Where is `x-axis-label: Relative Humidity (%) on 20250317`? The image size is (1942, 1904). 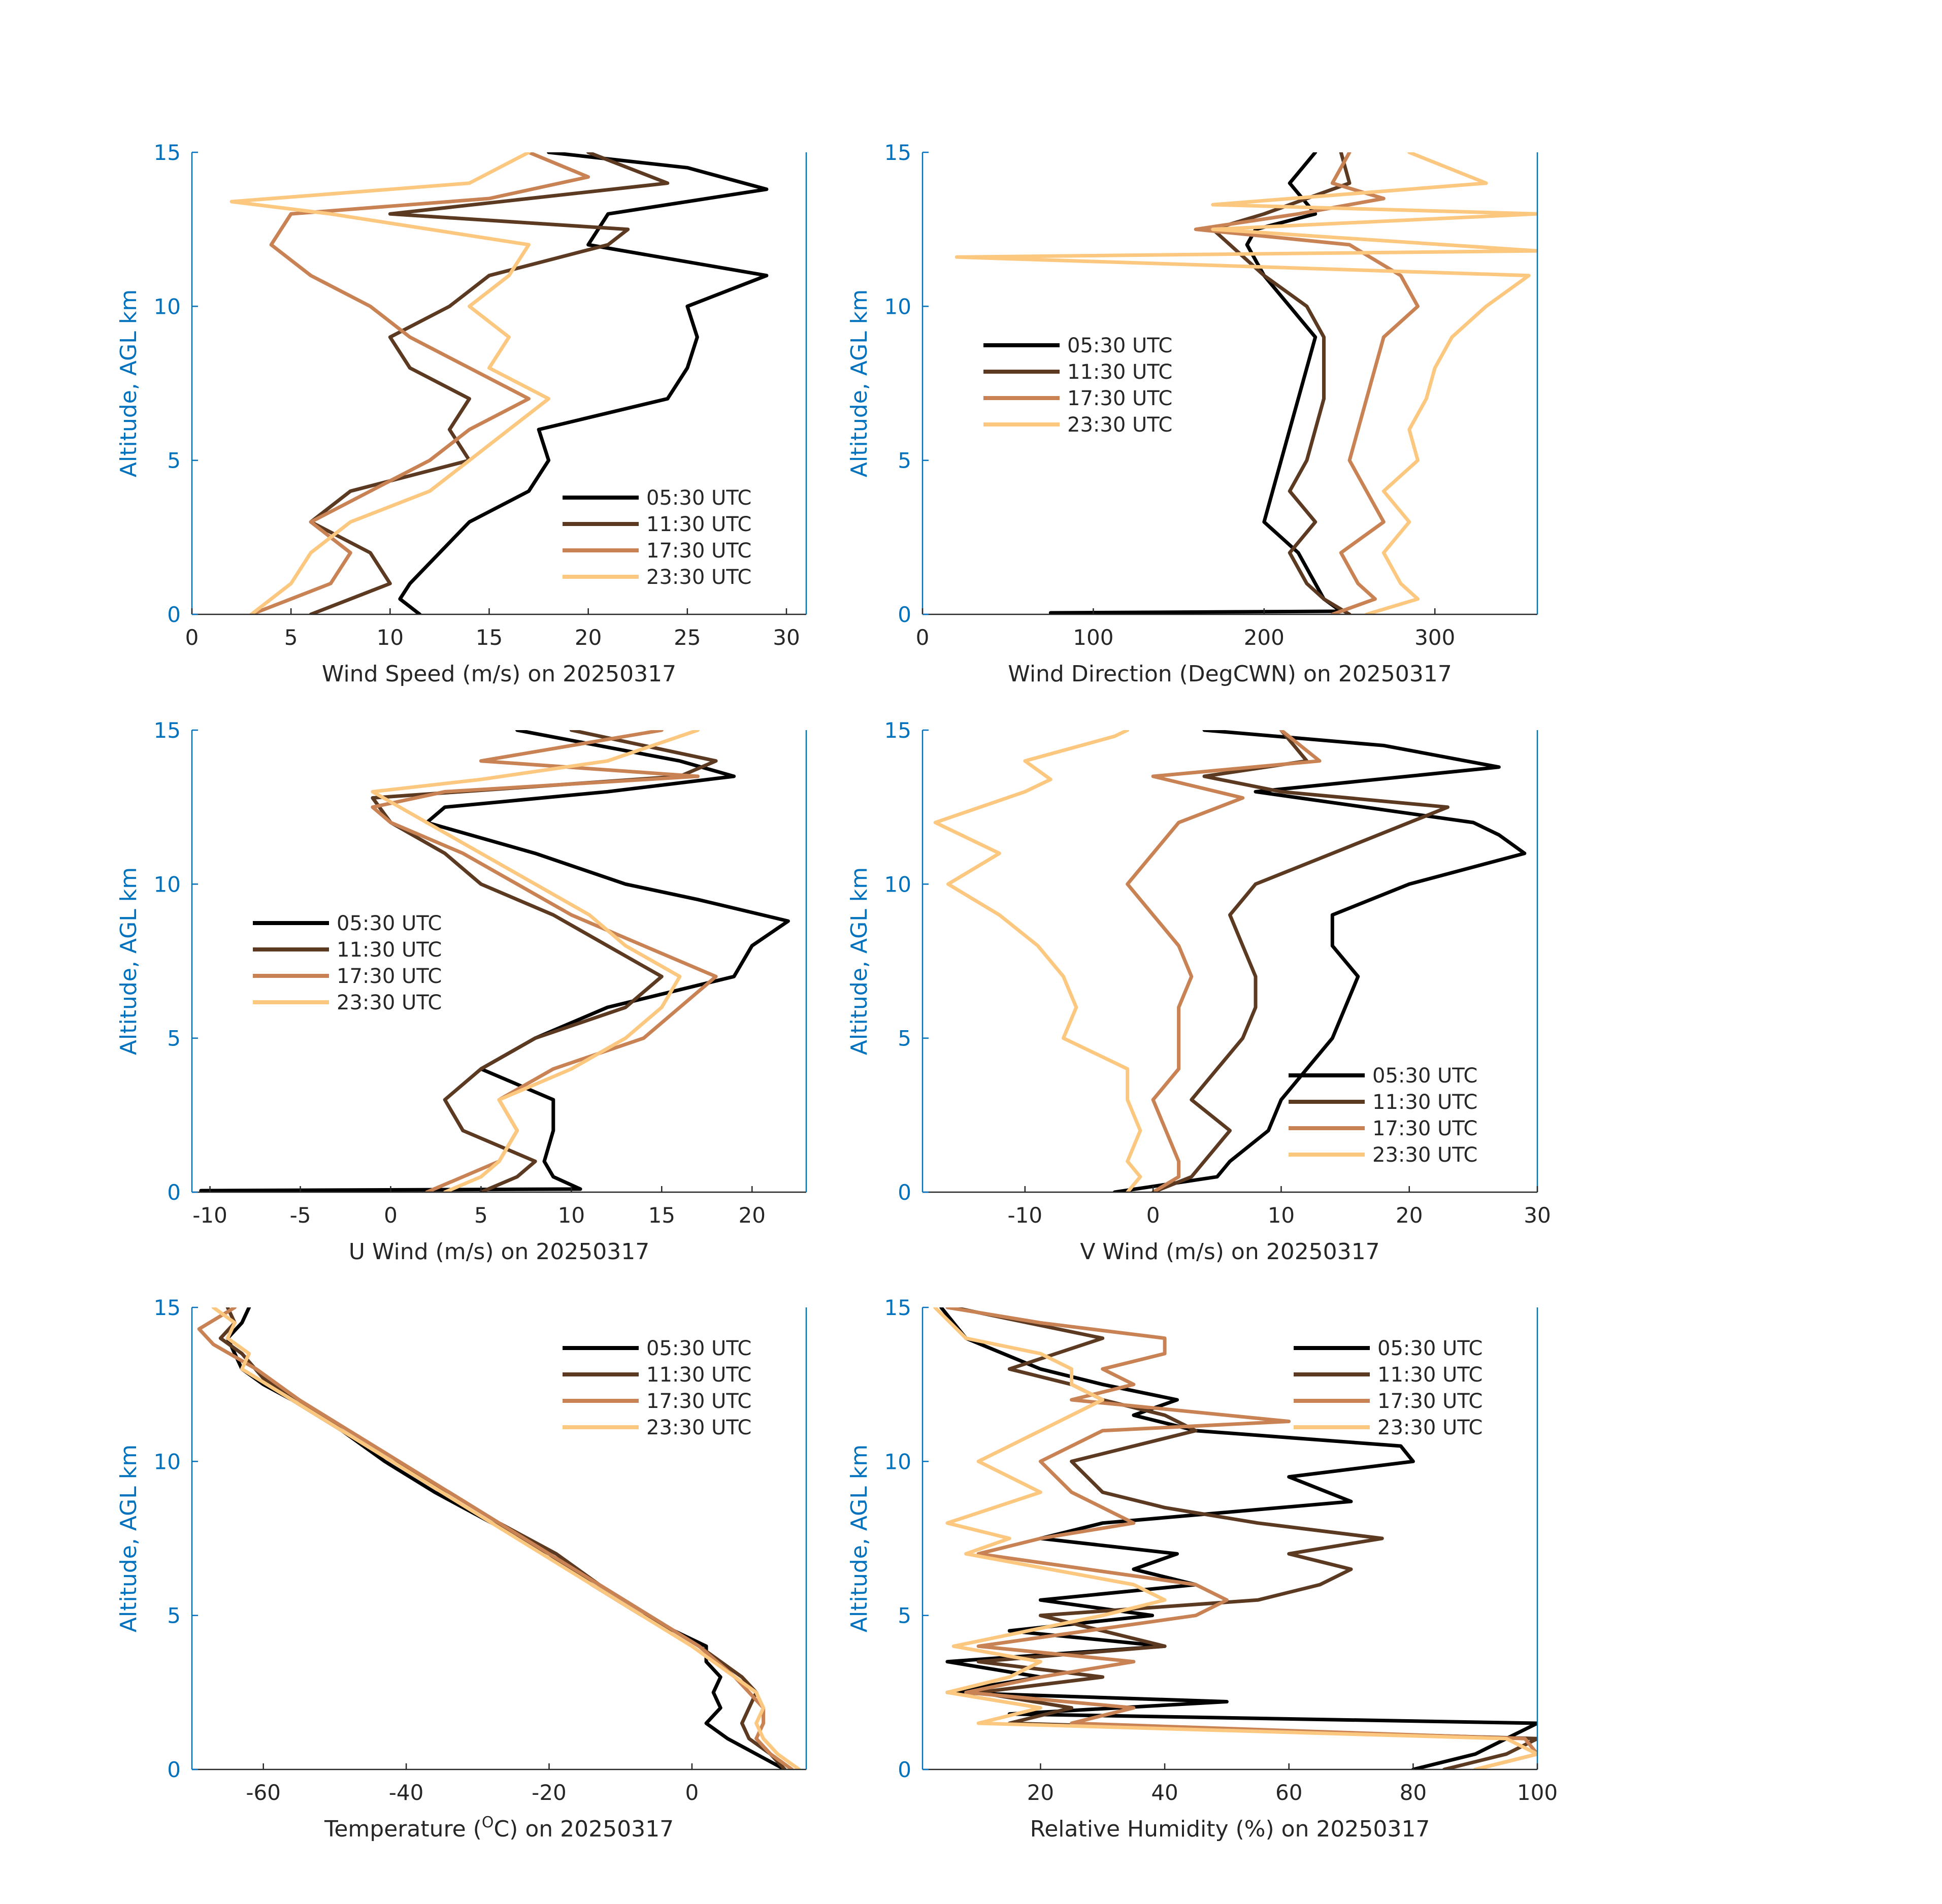
x-axis-label: Relative Humidity (%) on 20250317 is located at coordinates (1230, 1829).